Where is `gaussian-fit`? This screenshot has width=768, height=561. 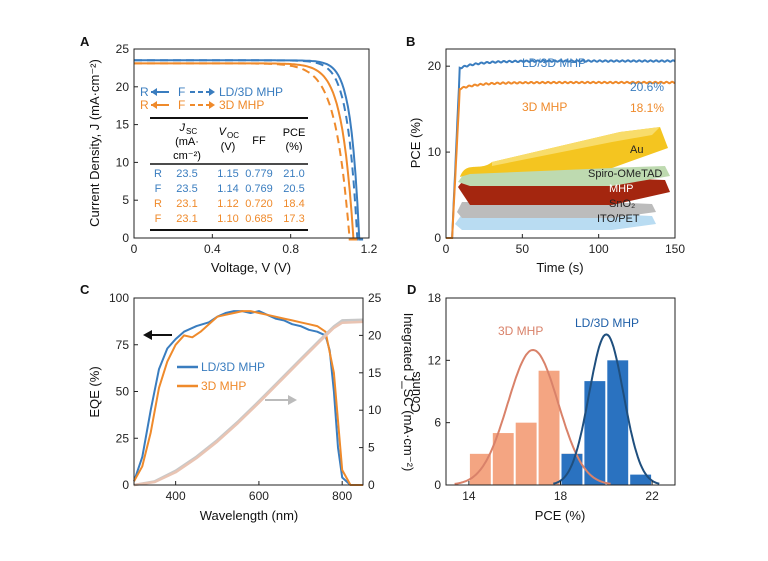 gaussian-fit is located at coordinates (532, 416).